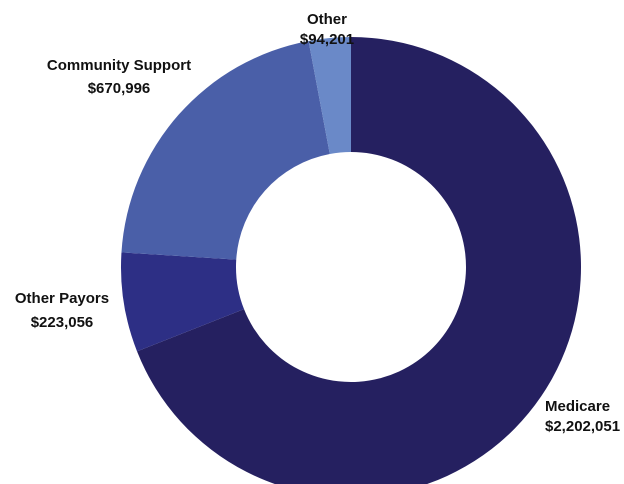 This screenshot has height=484, width=624. What do you see at coordinates (119, 65) in the screenshot?
I see `label-community-support-name: Community Support` at bounding box center [119, 65].